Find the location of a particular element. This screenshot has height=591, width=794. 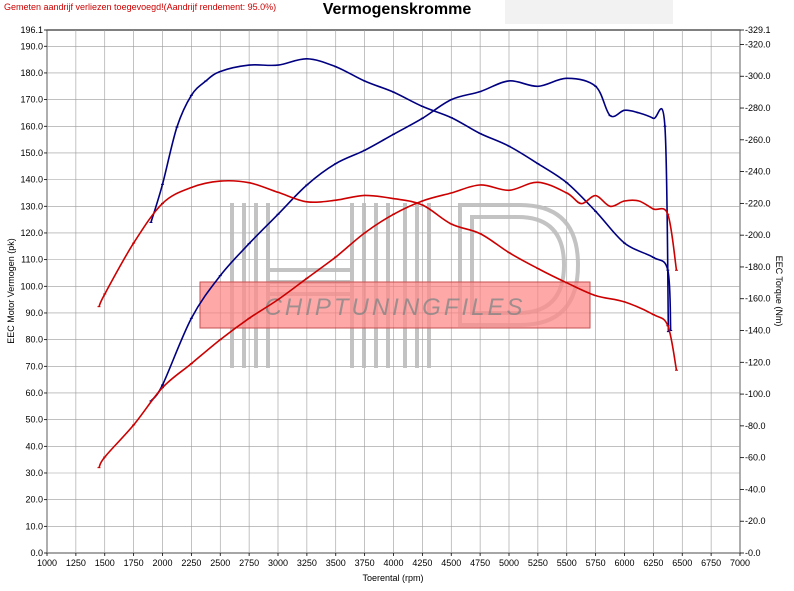

y-left-tick-label: 0.0 is located at coordinates (36, 553).